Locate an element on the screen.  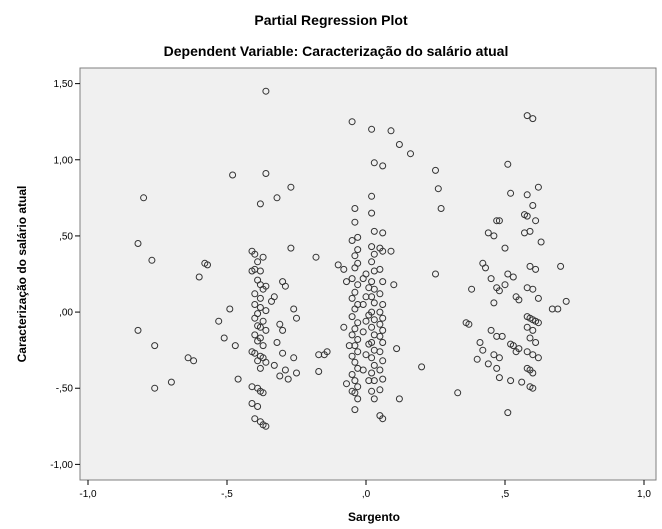
y-tick-label: -,50 is located at coordinates (65, 389).